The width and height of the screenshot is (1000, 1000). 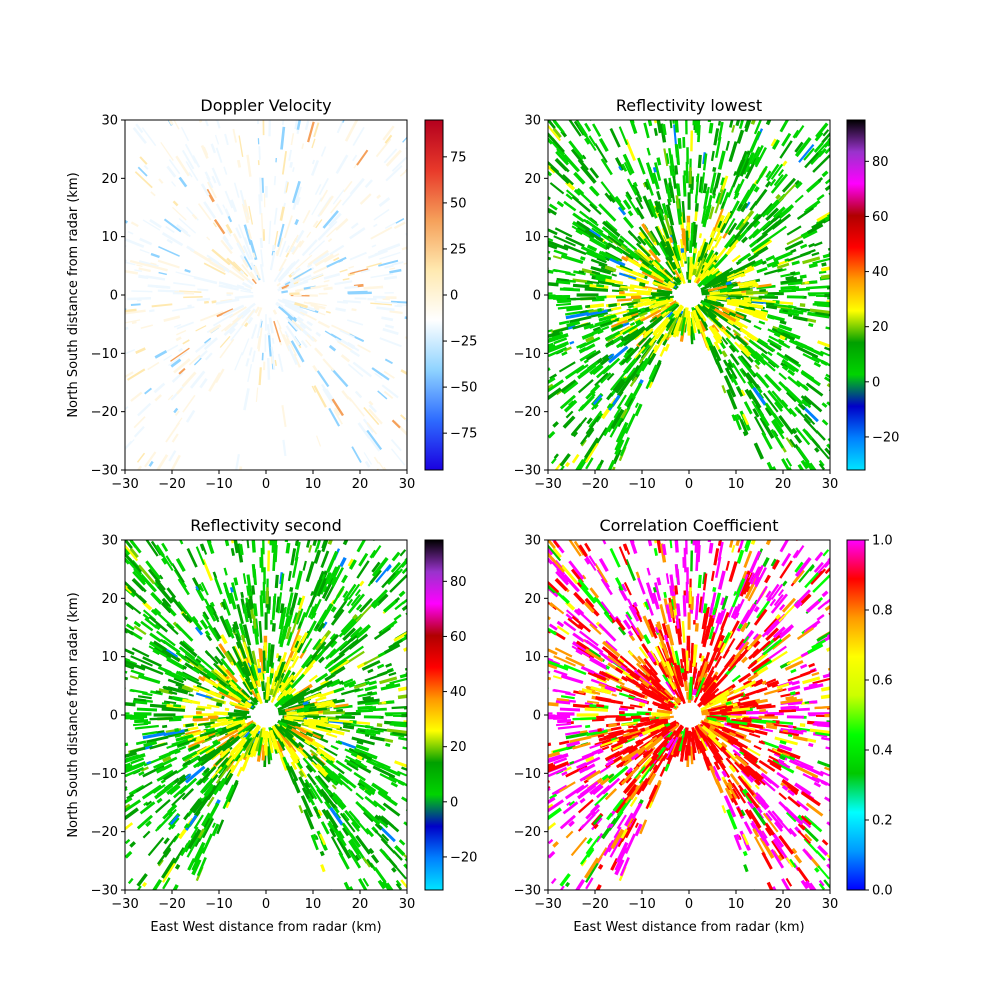 I want to click on colorbar-tick-label: −50, so click(x=463, y=388).